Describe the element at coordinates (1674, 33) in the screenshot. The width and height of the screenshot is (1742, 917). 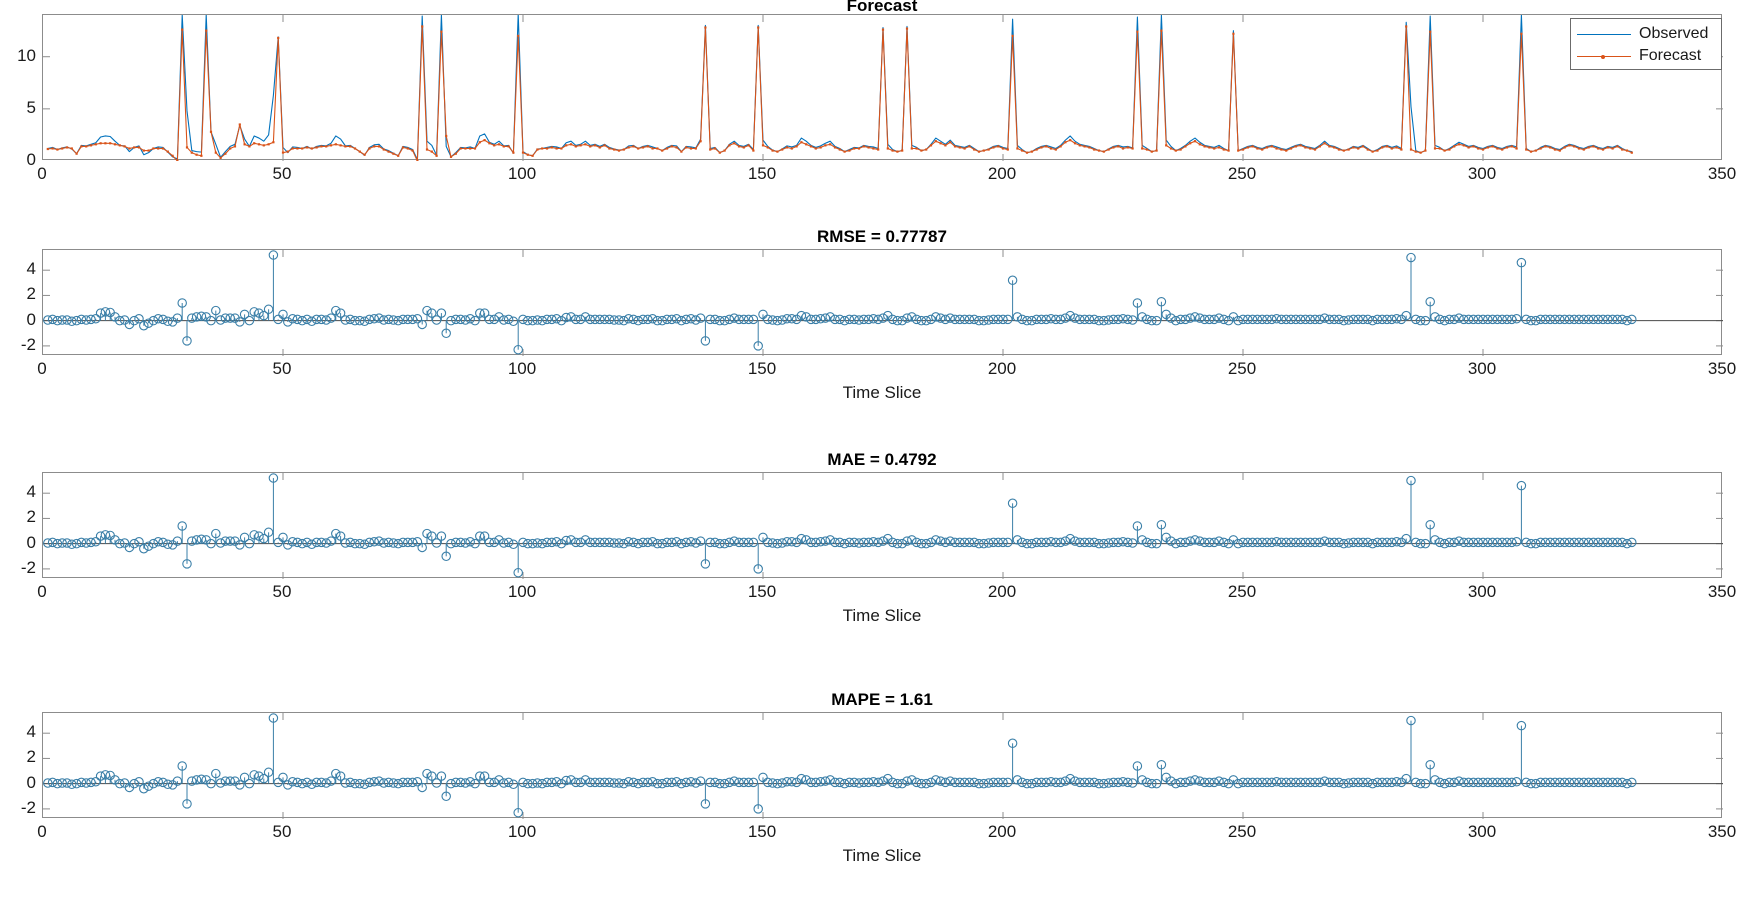
I see `legend-label: Observed` at that location.